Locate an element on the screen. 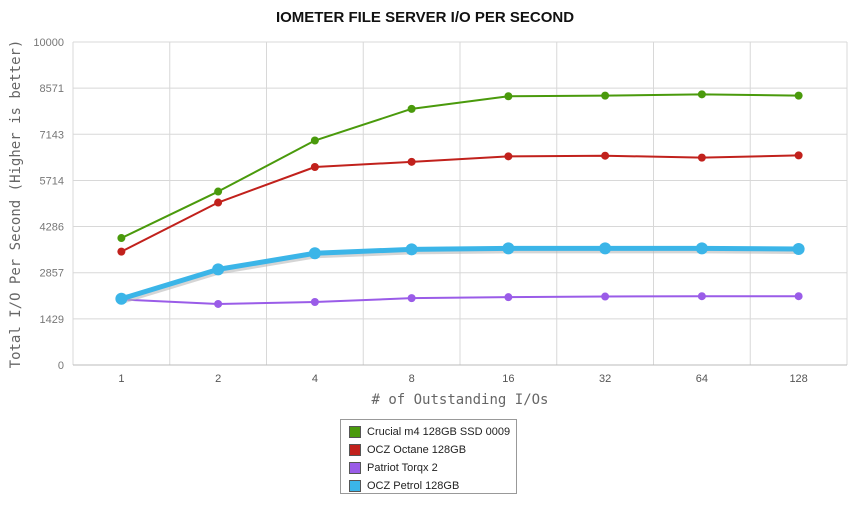 This screenshot has height=519, width=850. x-tick-label: 32 is located at coordinates (605, 379).